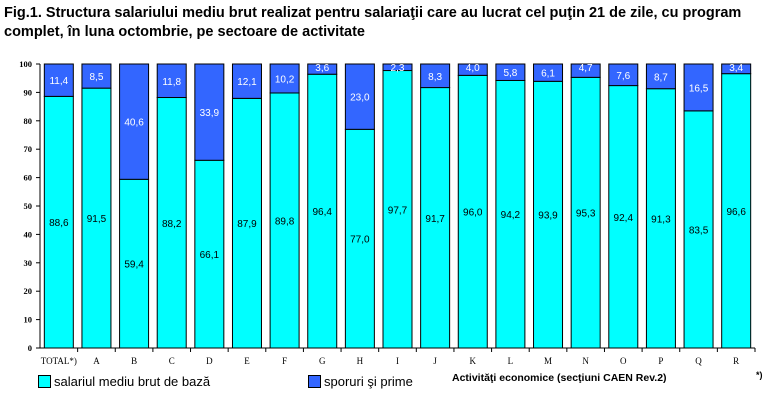 The width and height of the screenshot is (772, 401). I want to click on data-label-base: 95,3, so click(586, 214).